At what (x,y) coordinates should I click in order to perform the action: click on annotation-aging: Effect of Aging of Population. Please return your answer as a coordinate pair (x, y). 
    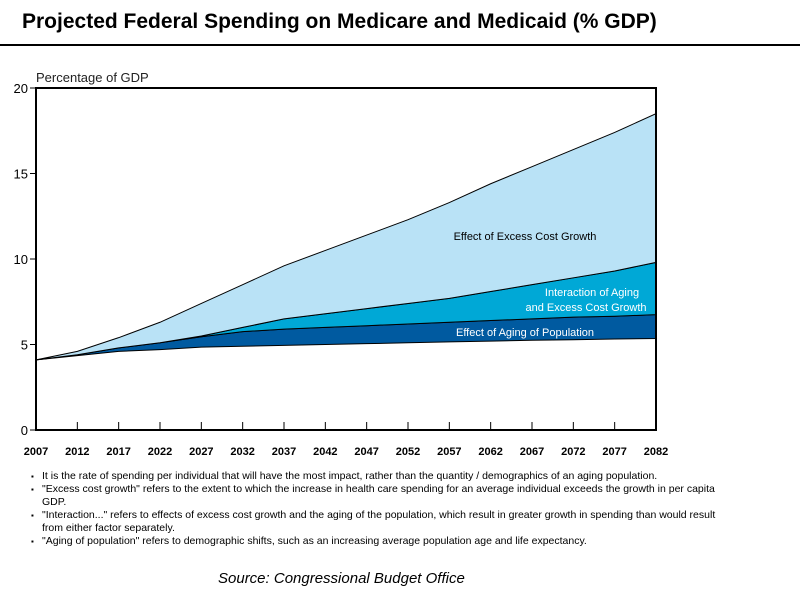
    Looking at the image, I should click on (525, 333).